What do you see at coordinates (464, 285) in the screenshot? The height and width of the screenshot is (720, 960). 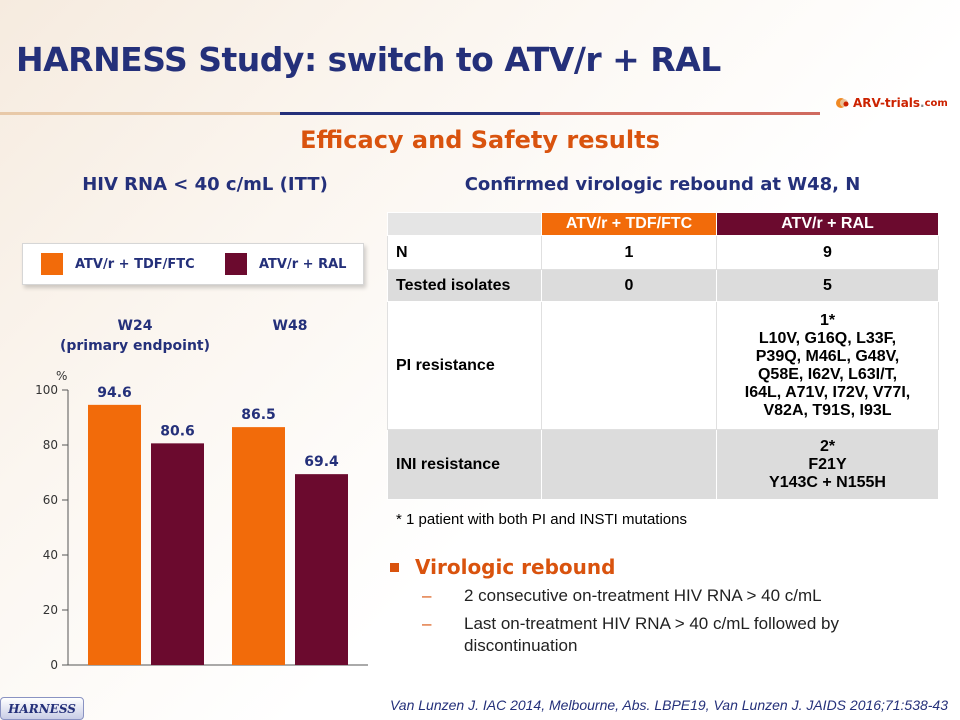 I see `row-label: Tested isolates` at bounding box center [464, 285].